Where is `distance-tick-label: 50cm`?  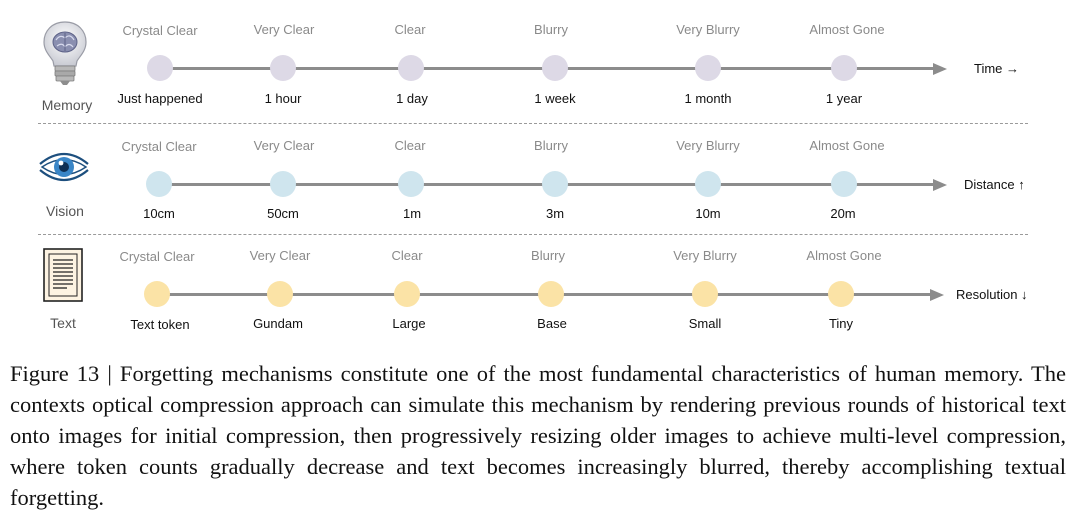 distance-tick-label: 50cm is located at coordinates (283, 213).